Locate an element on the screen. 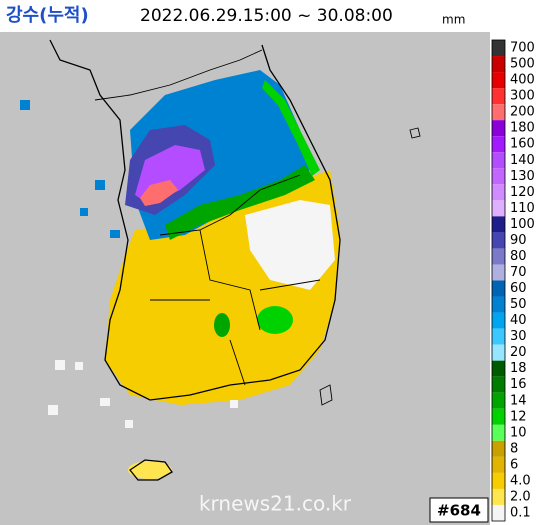 This screenshot has height=525, width=550. legend-label: 60 is located at coordinates (518, 288).